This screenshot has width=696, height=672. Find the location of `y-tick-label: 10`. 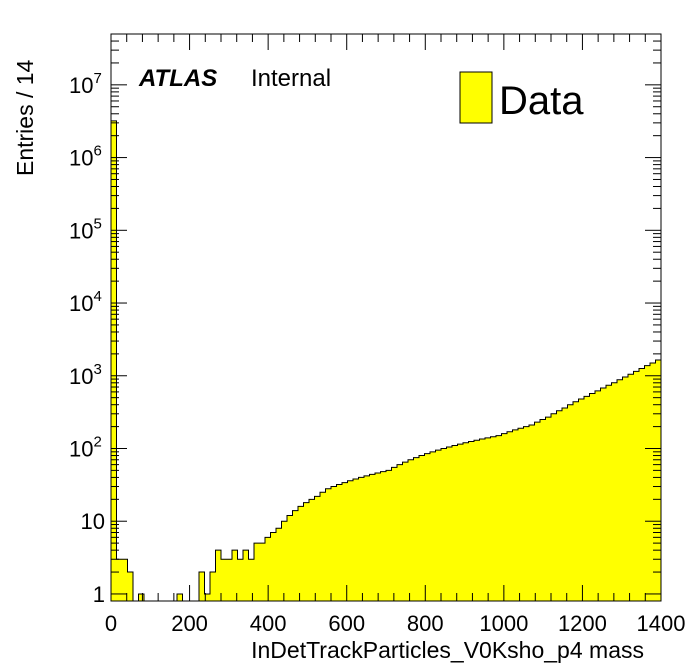

y-tick-label: 10 is located at coordinates (93, 521).